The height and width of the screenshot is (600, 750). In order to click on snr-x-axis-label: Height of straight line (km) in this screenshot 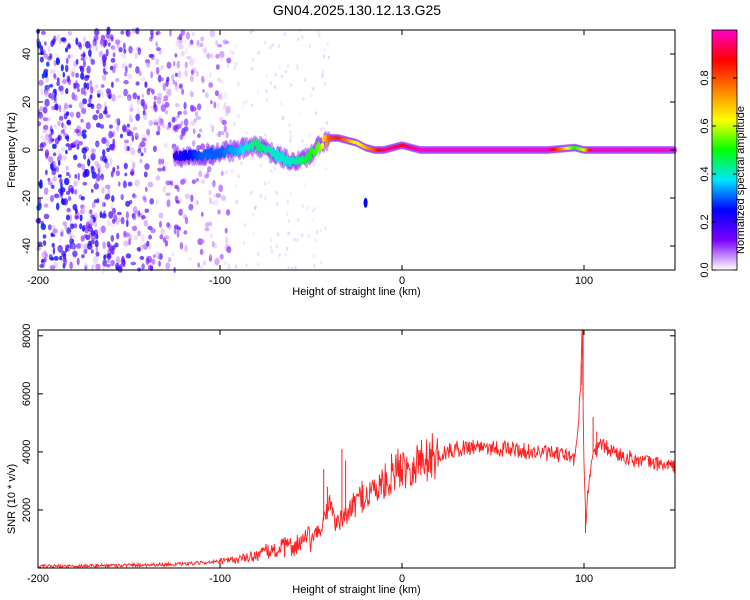, I will do `click(356, 590)`.